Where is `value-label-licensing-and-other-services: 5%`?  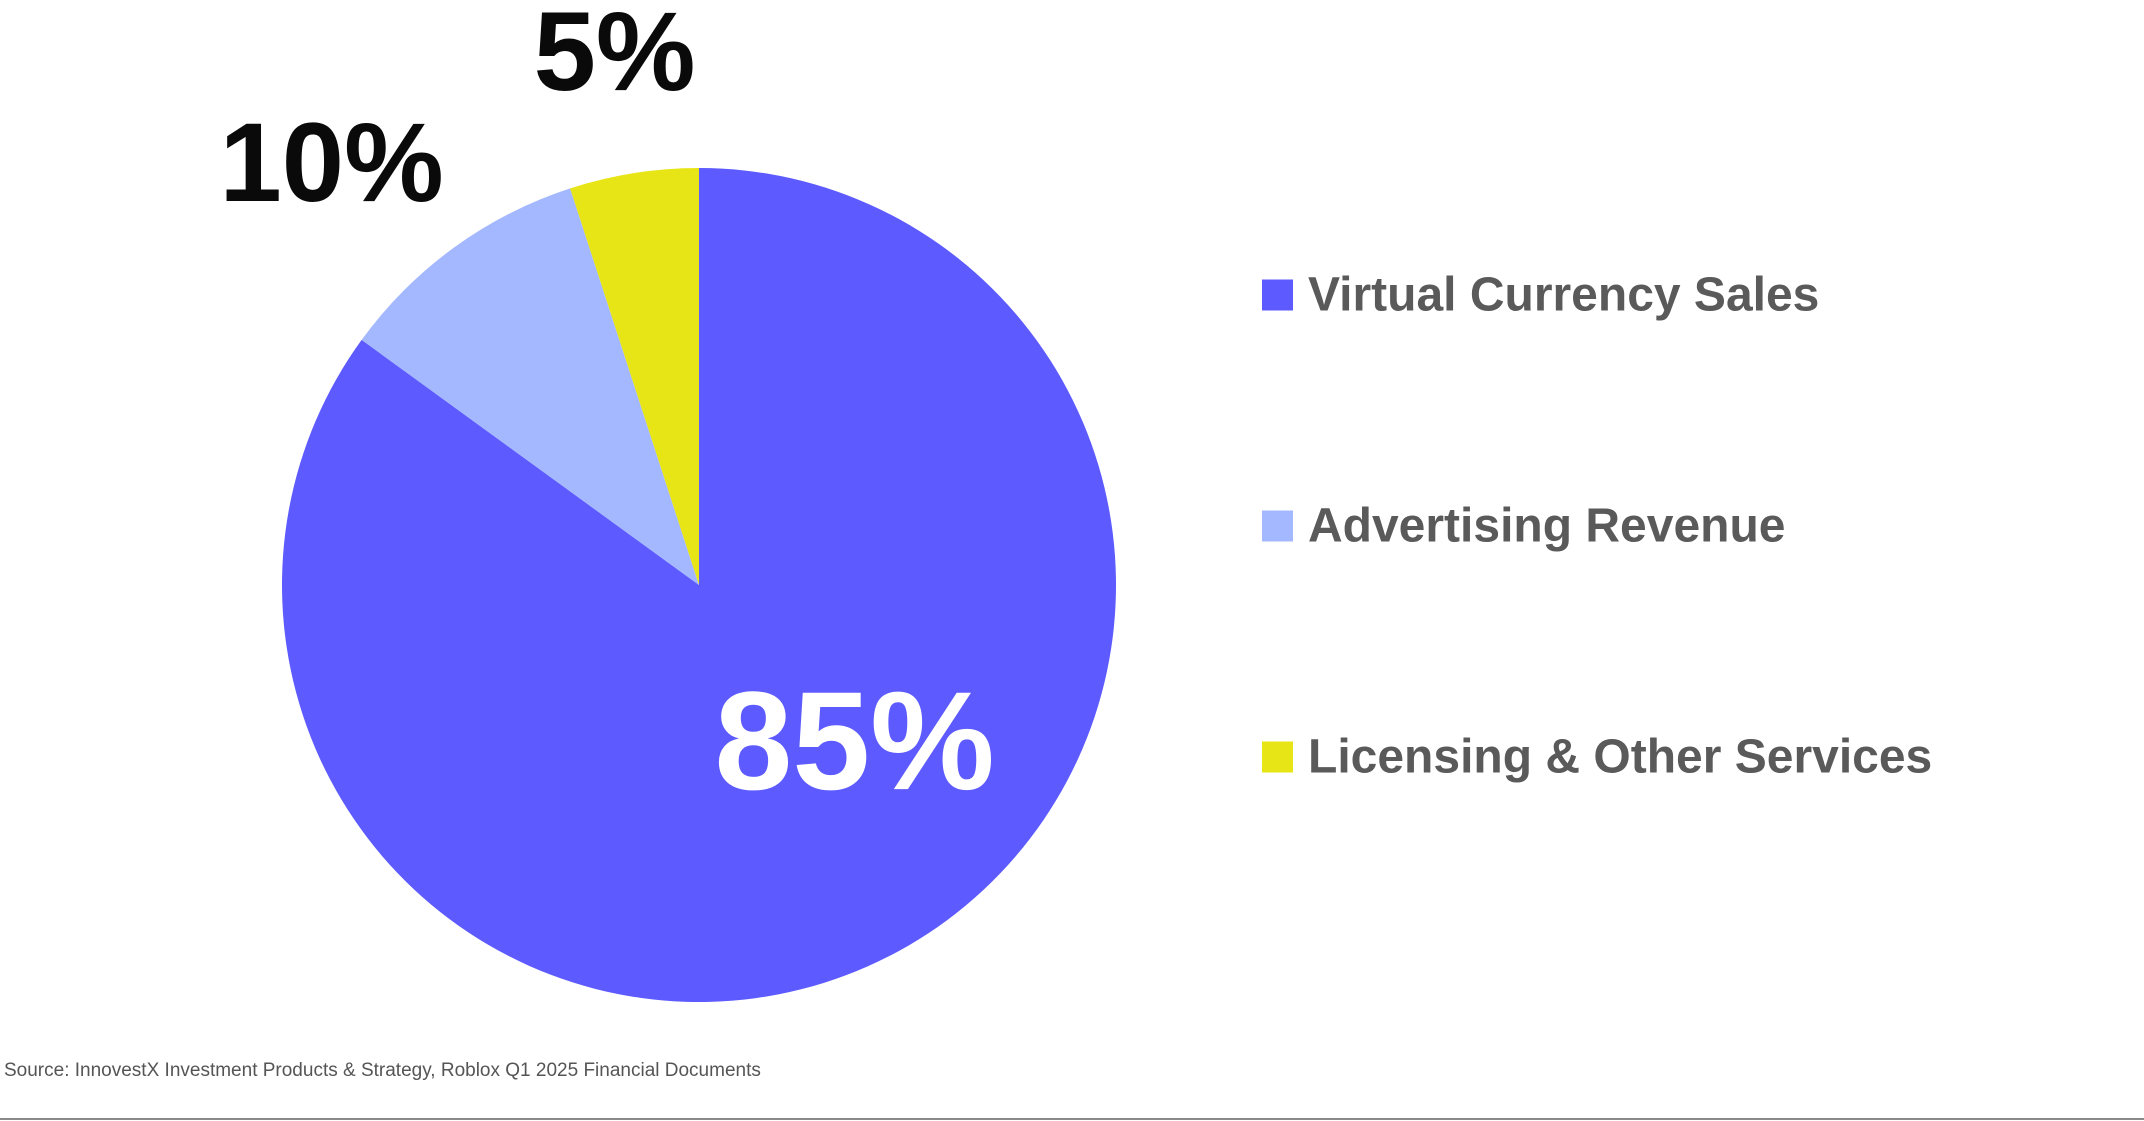 value-label-licensing-and-other-services: 5% is located at coordinates (615, 57).